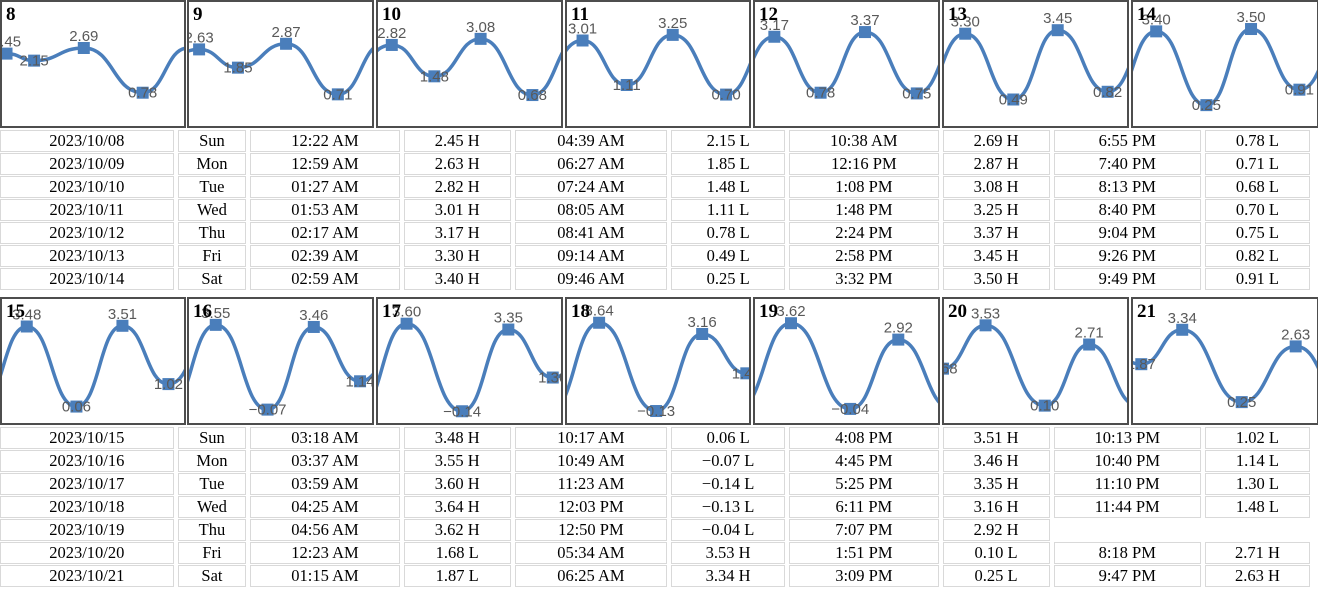 This screenshot has height=594, width=1318. I want to click on table-cell: 08:41 AM, so click(591, 233).